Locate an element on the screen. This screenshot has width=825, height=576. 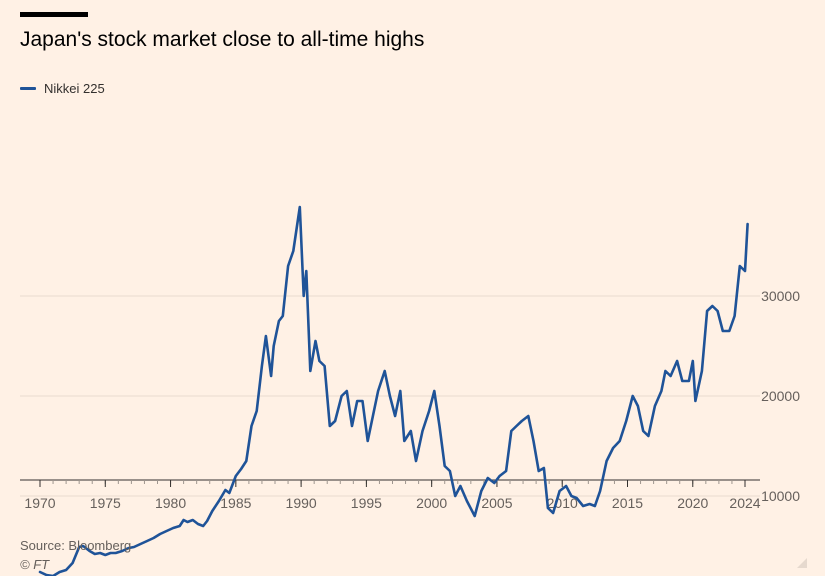
x-tick-label: 1975 is located at coordinates (105, 503).